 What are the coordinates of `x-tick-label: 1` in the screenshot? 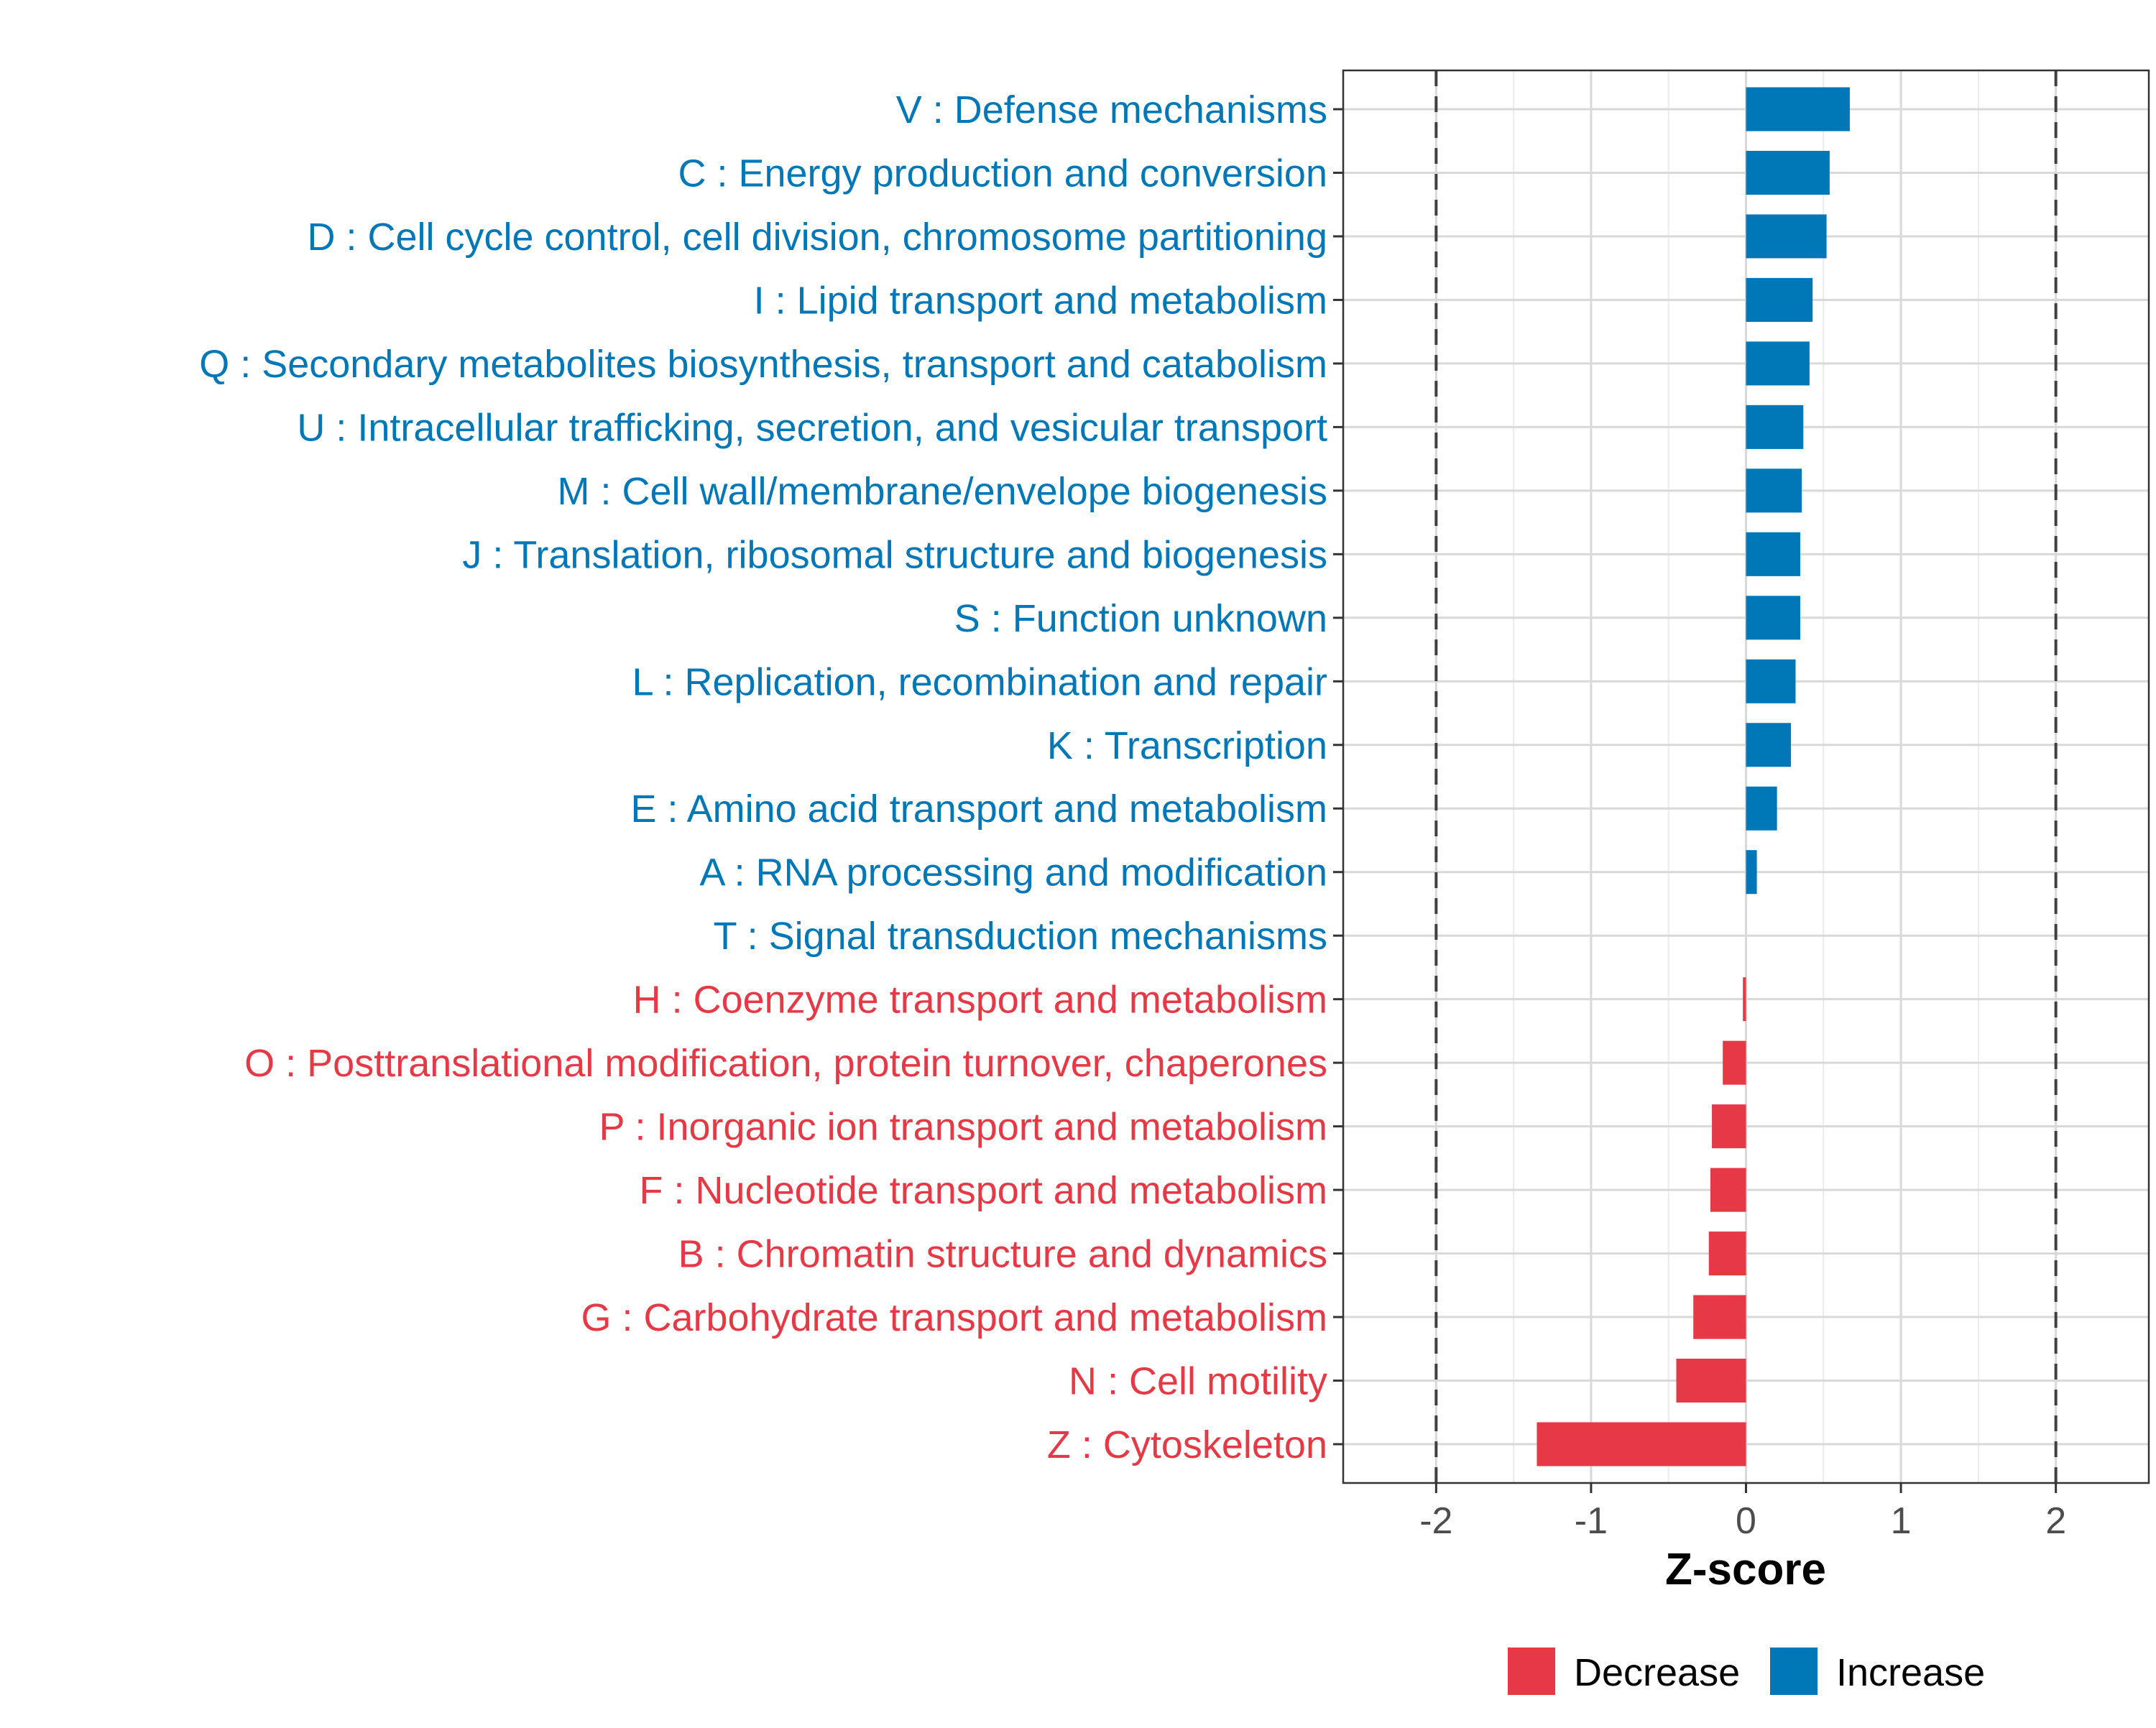 It's located at (1901, 1521).